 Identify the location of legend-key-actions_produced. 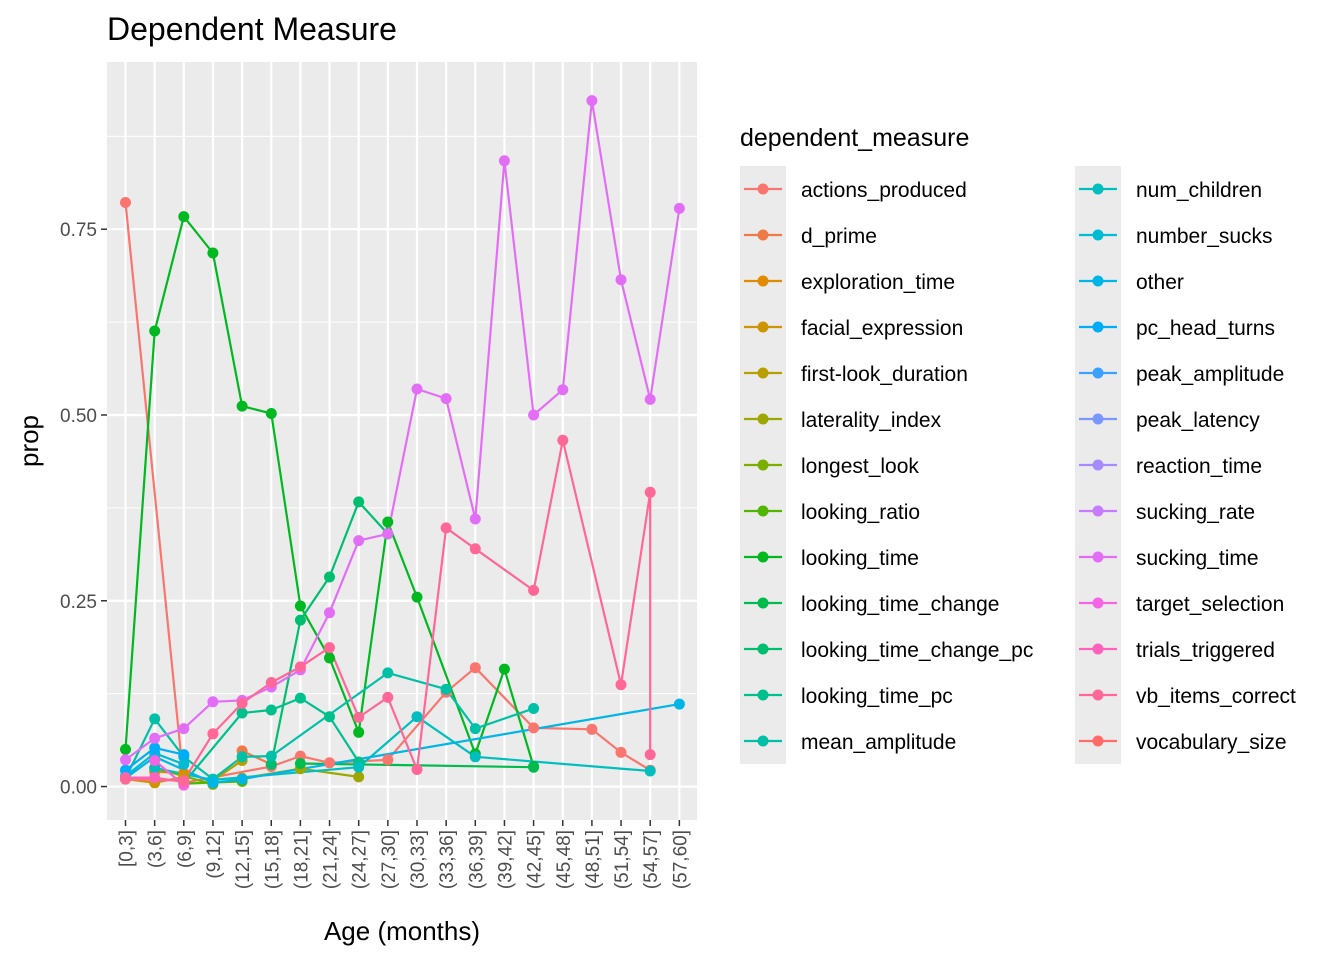
(763, 189).